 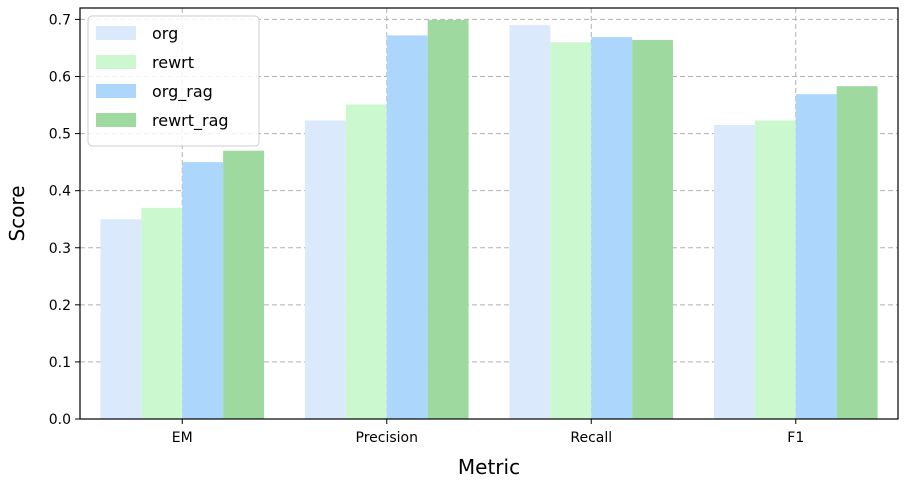 What do you see at coordinates (60, 420) in the screenshot?
I see `y-tick-label: 0.0` at bounding box center [60, 420].